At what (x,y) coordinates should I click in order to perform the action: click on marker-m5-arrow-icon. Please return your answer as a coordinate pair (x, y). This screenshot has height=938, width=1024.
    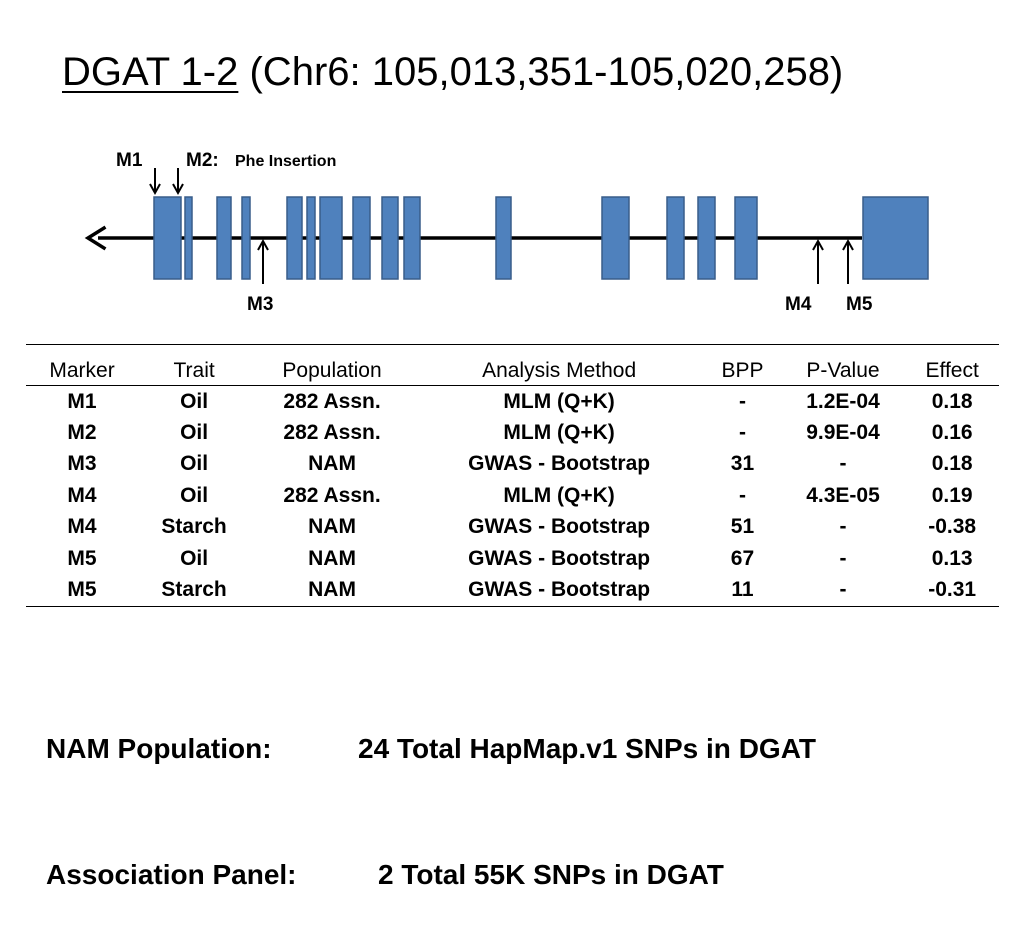
    Looking at the image, I should click on (848, 261).